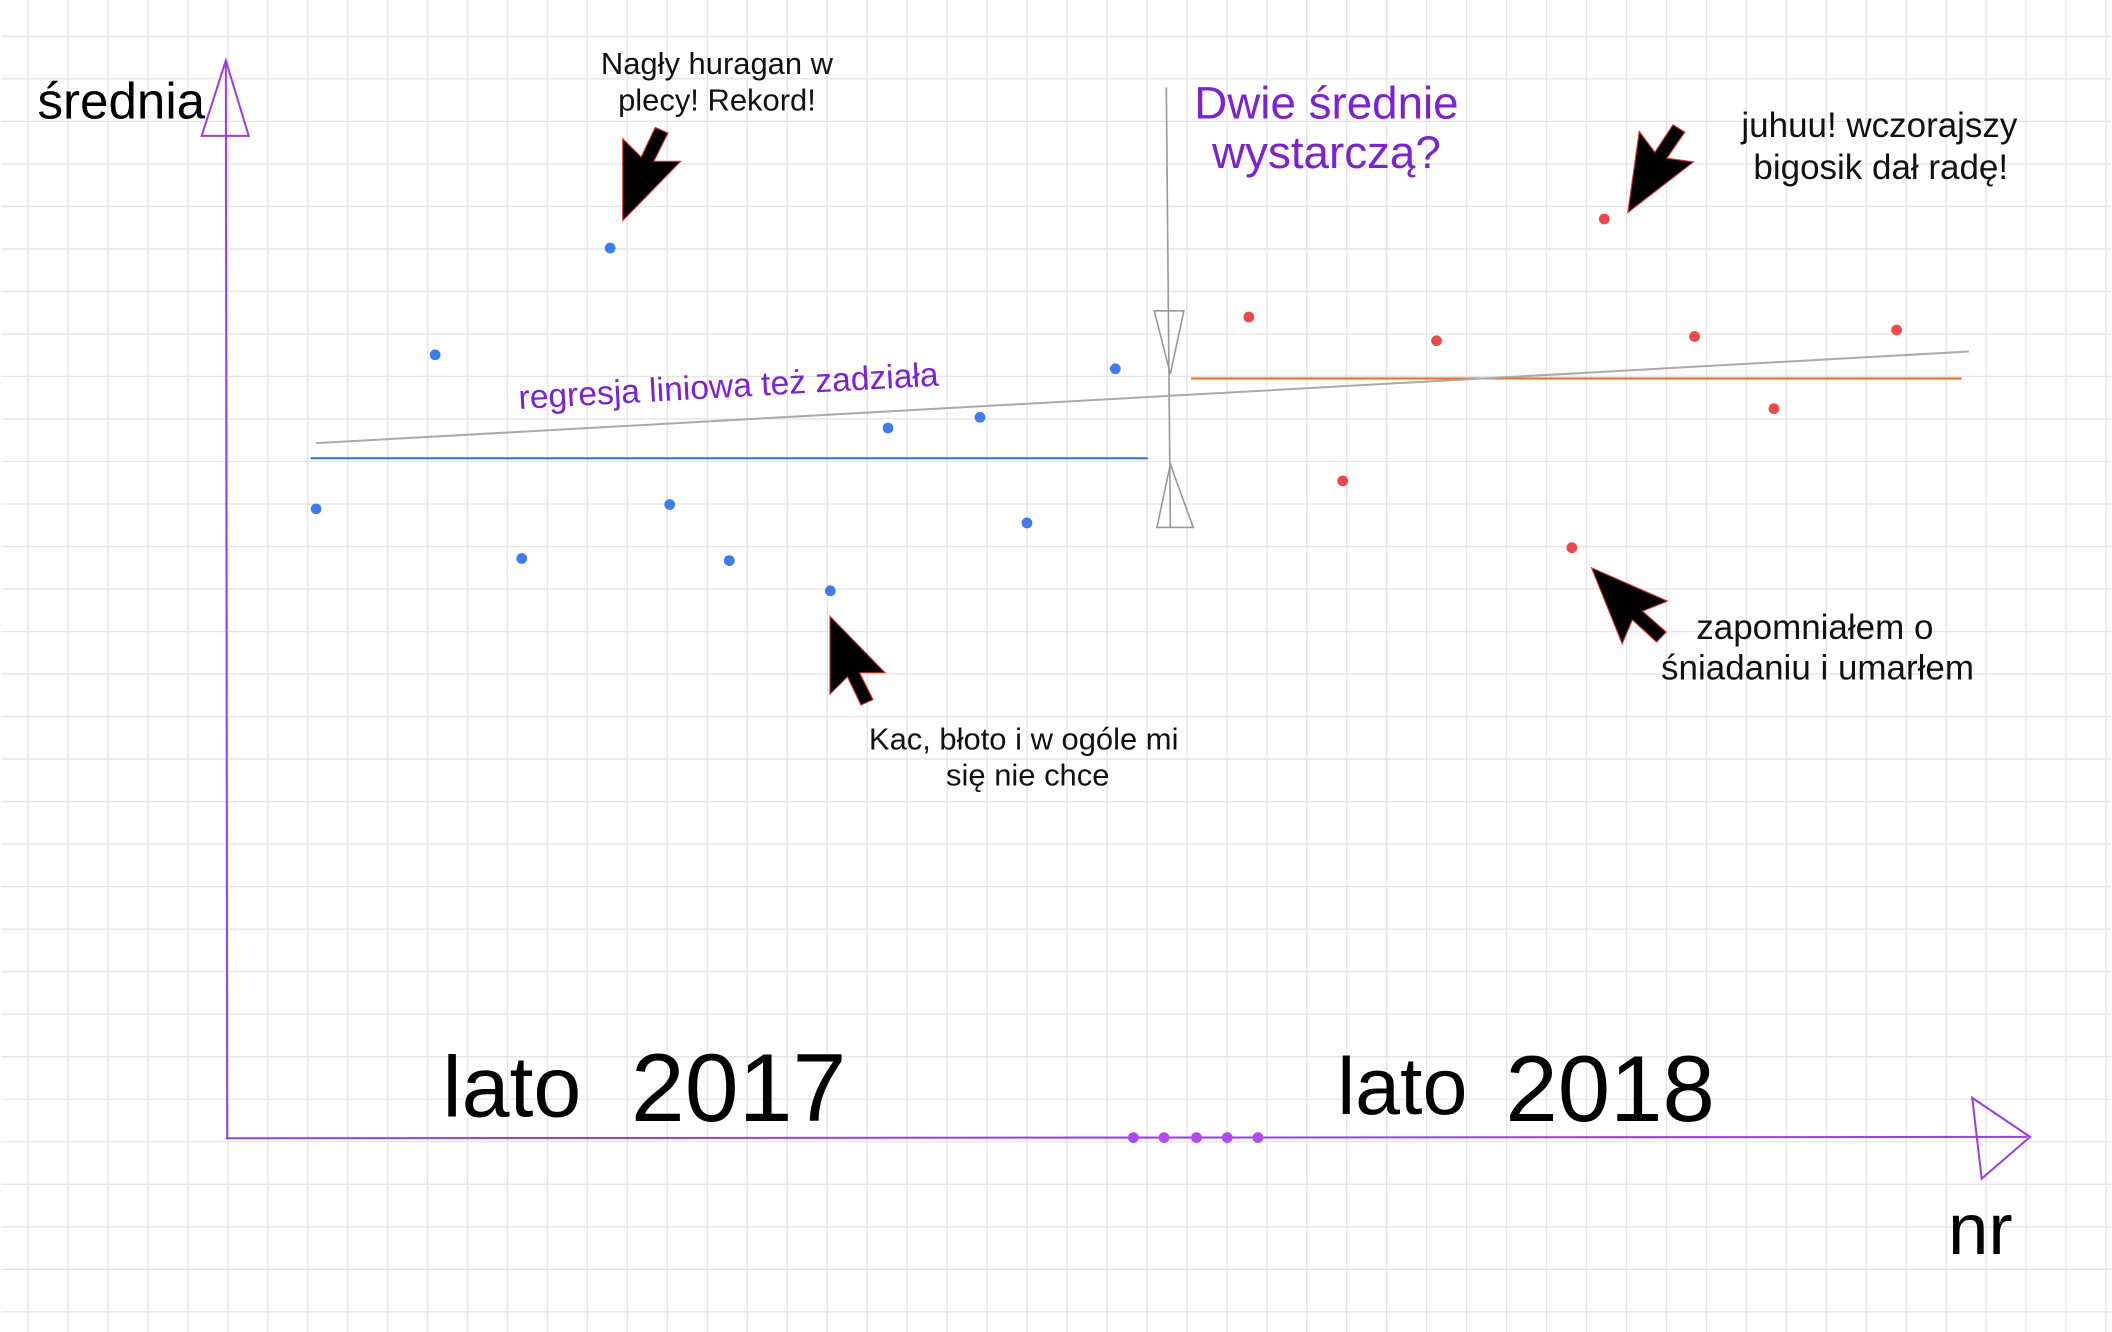 The width and height of the screenshot is (2112, 1332). I want to click on breakfast-note-line-2: śniadaniu i umarłem, so click(1817, 667).